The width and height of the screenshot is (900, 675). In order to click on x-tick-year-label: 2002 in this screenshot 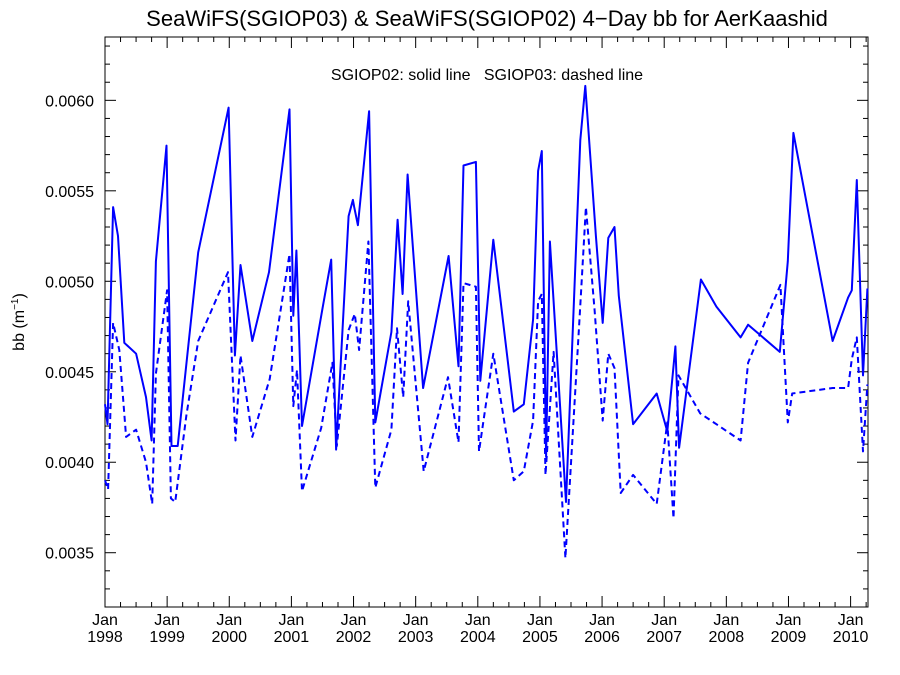, I will do `click(354, 637)`.